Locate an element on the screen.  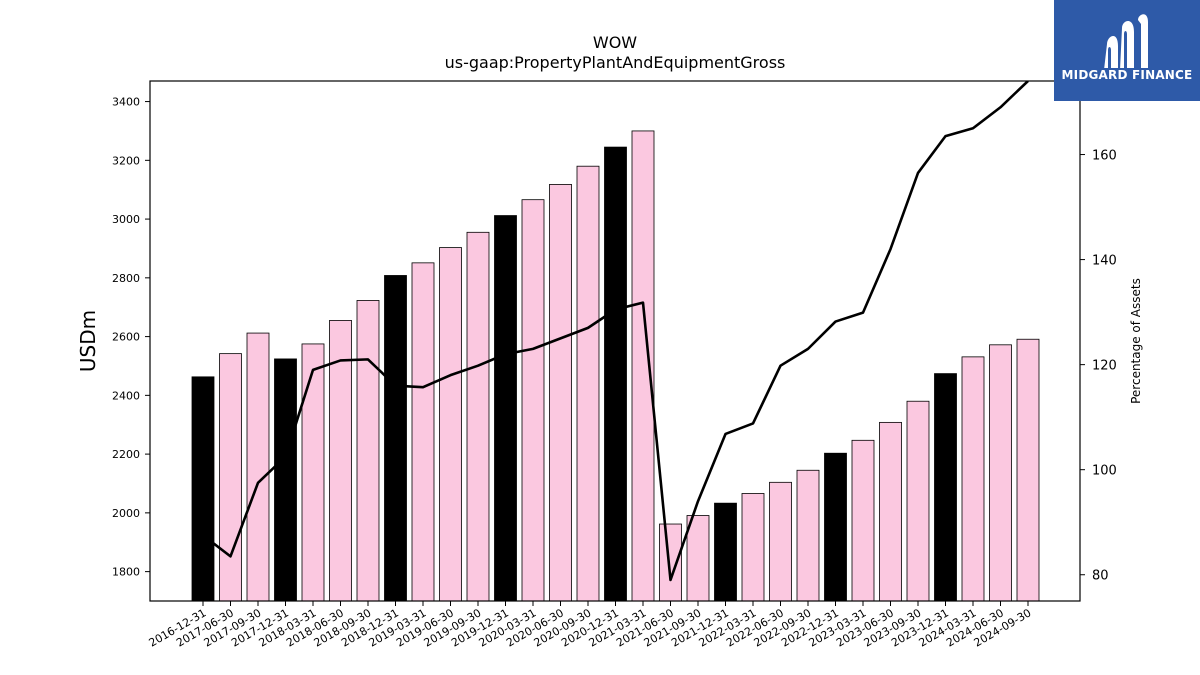
logo-mark-icon is located at coordinates (1126, 41).